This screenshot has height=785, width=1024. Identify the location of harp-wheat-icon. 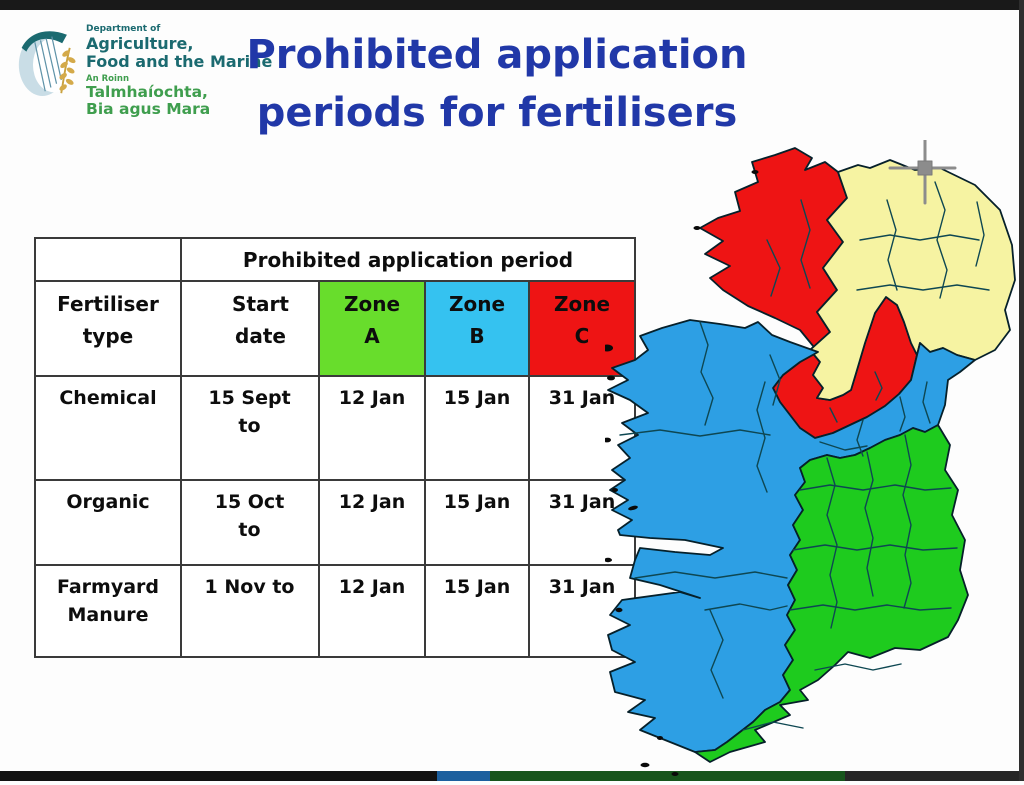
(47, 63).